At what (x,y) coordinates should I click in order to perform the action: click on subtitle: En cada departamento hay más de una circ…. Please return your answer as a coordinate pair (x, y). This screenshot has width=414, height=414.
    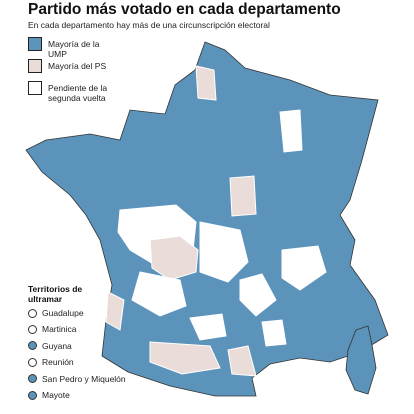
    Looking at the image, I should click on (149, 25).